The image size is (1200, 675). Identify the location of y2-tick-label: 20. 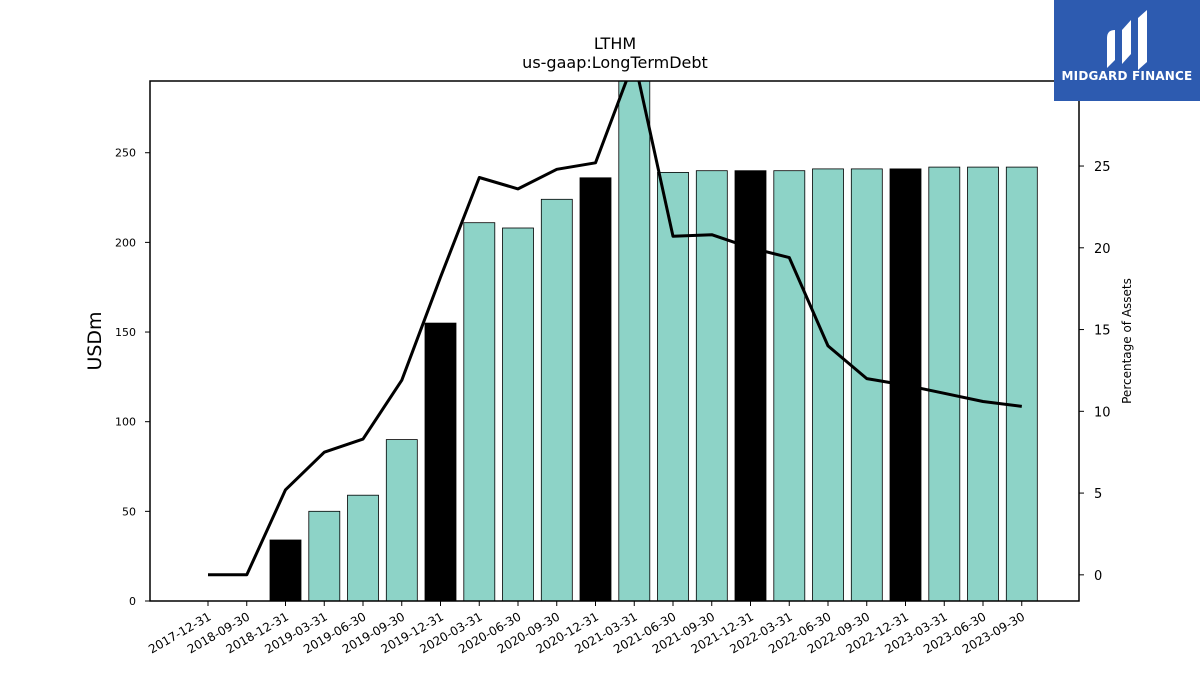
(1102, 249).